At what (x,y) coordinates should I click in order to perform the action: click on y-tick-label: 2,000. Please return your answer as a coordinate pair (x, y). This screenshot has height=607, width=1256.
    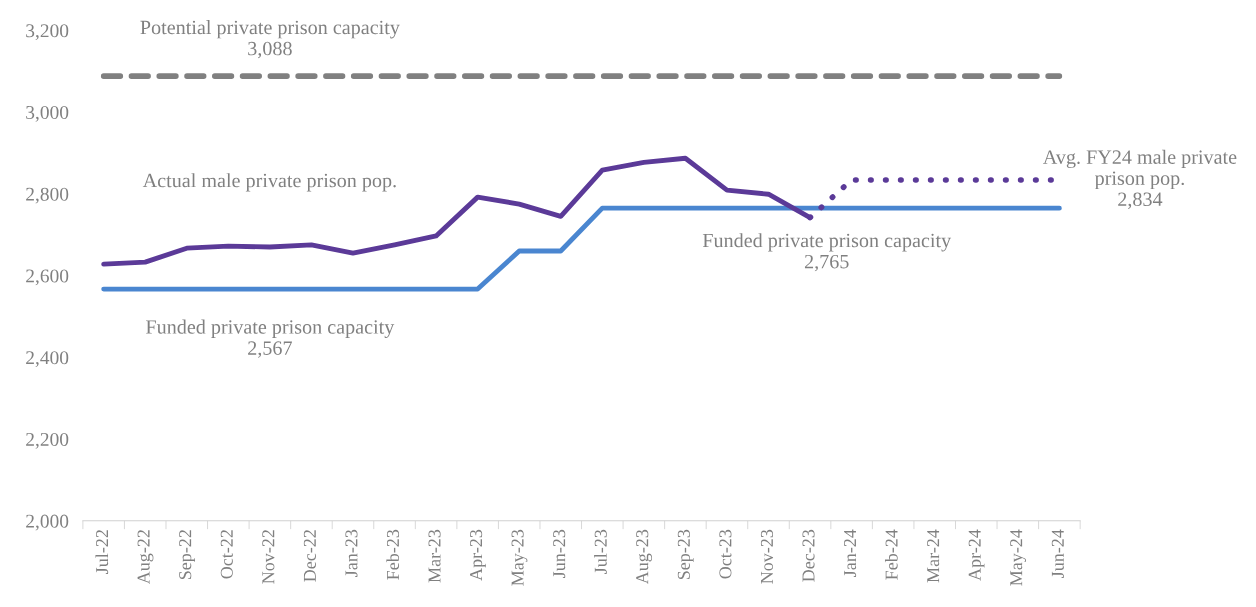
    Looking at the image, I should click on (47, 522).